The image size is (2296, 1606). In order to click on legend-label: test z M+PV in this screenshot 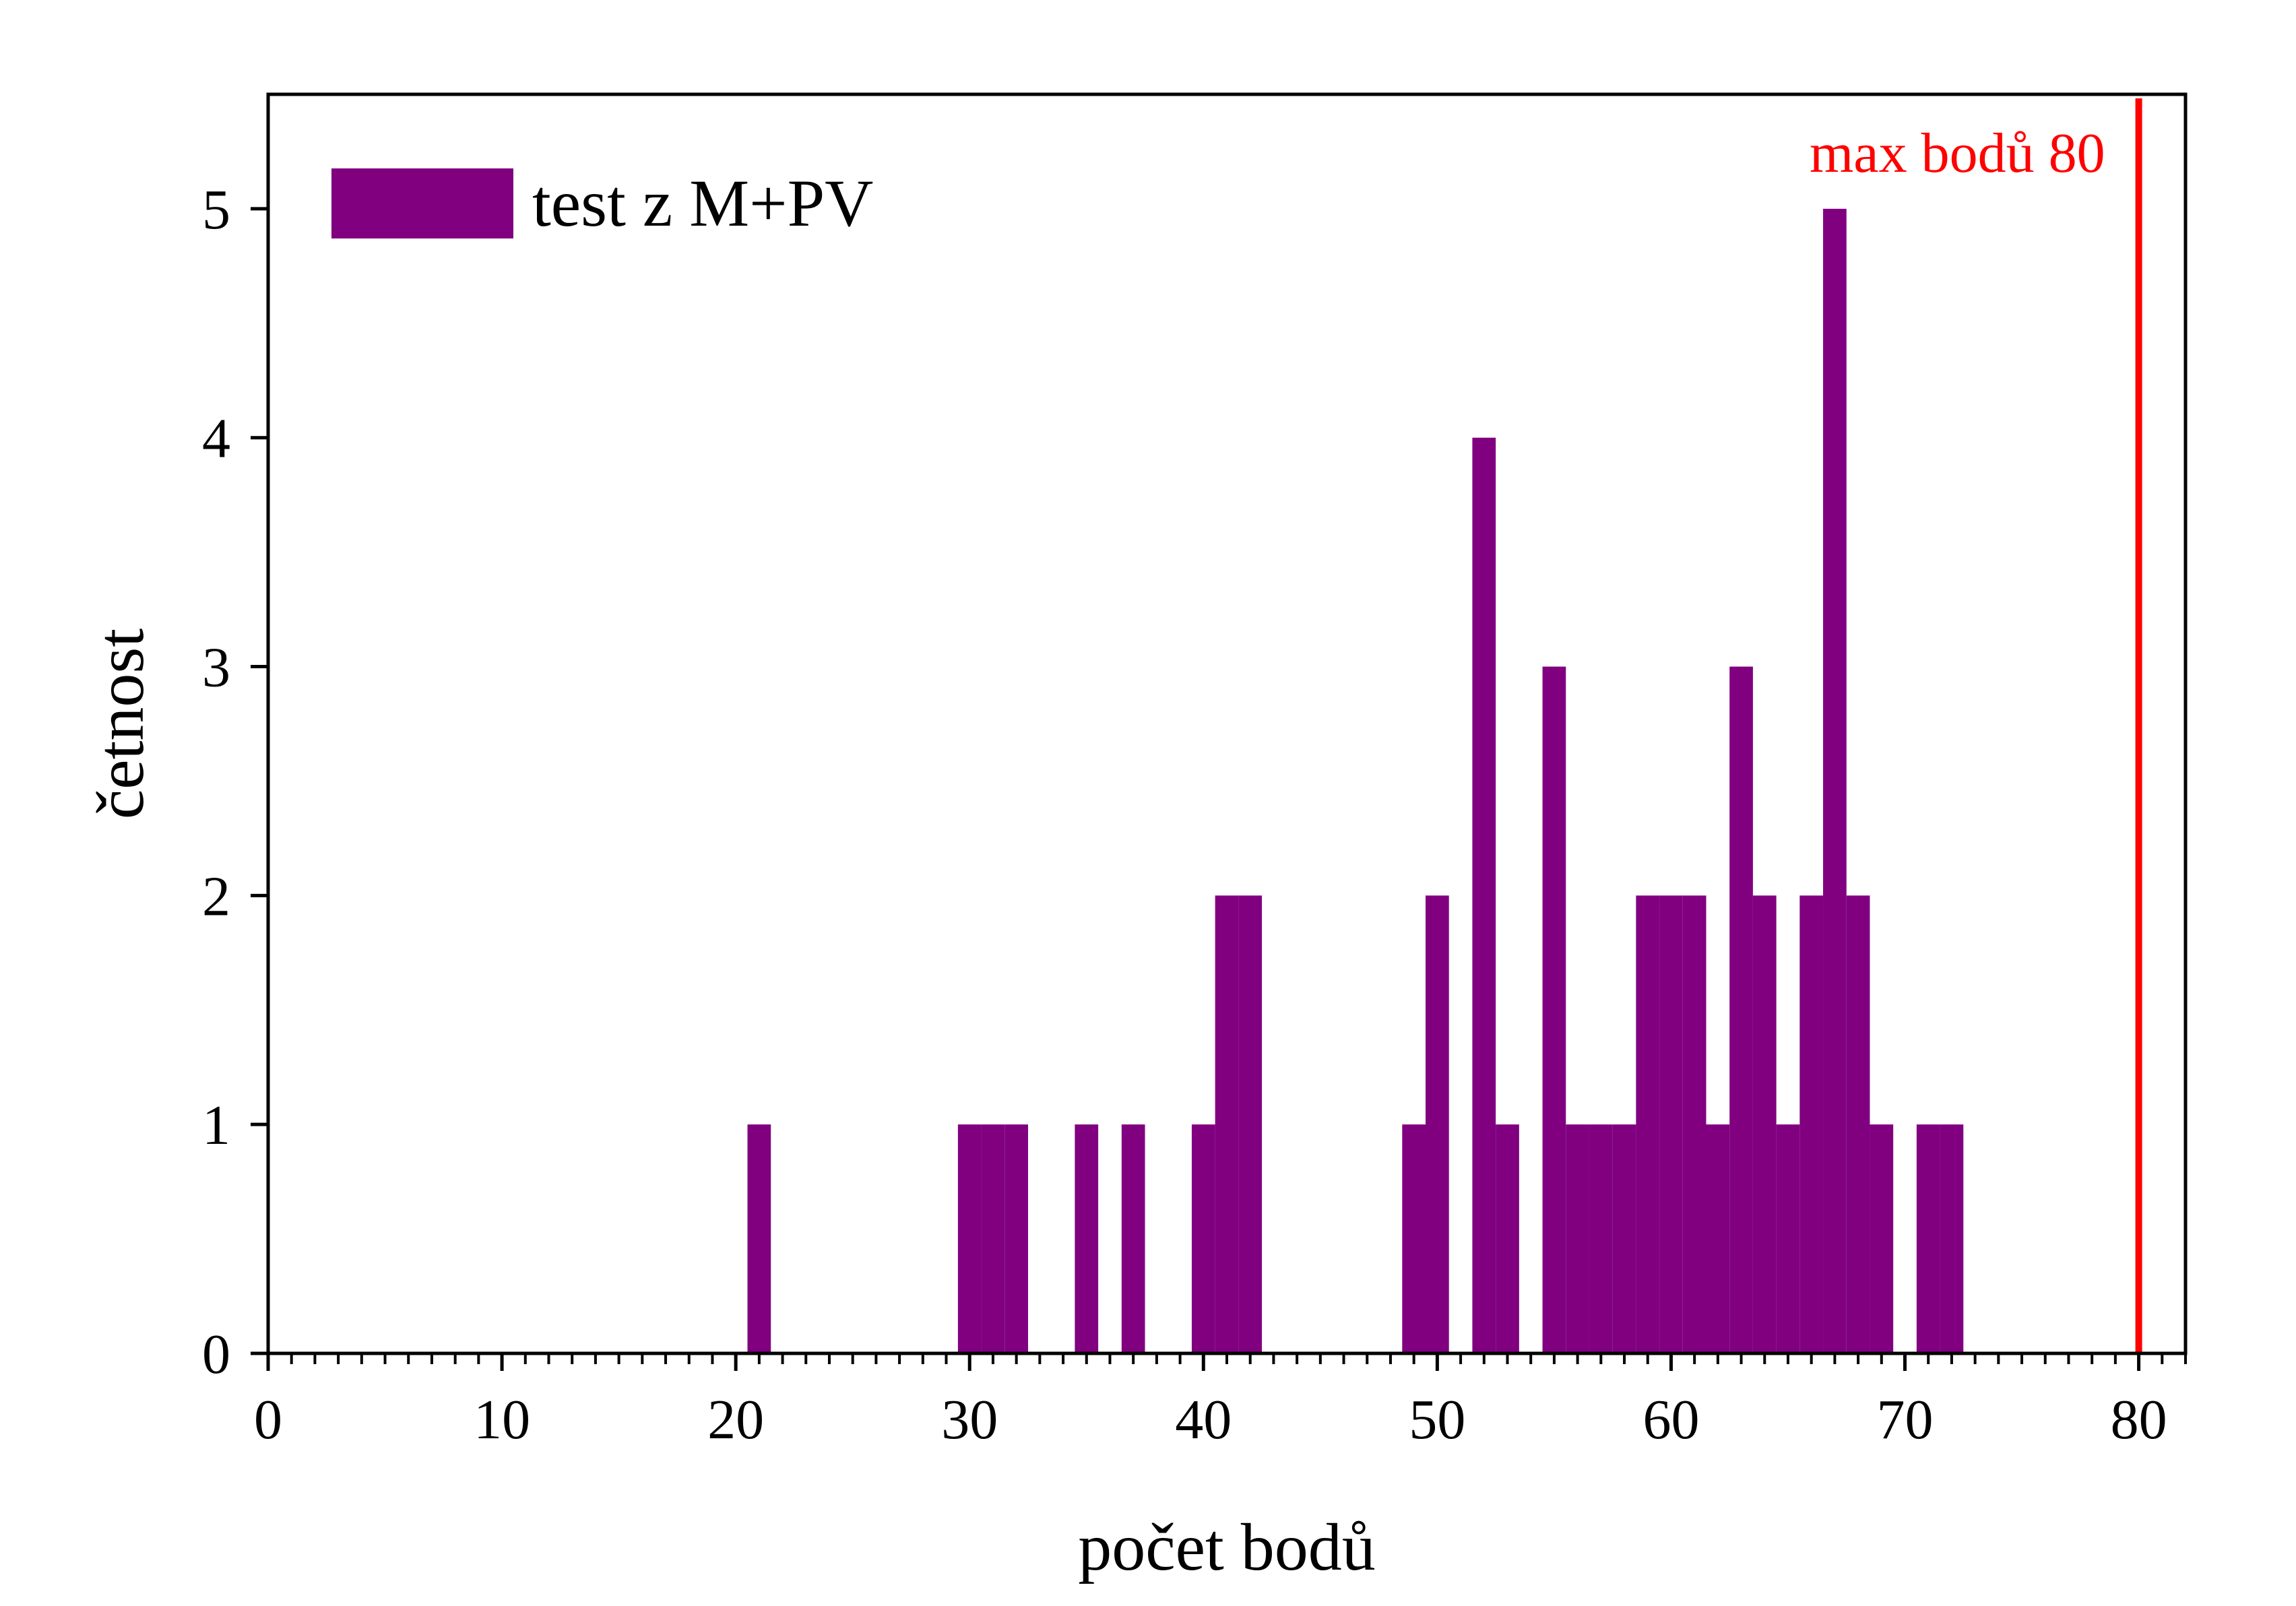, I will do `click(702, 203)`.